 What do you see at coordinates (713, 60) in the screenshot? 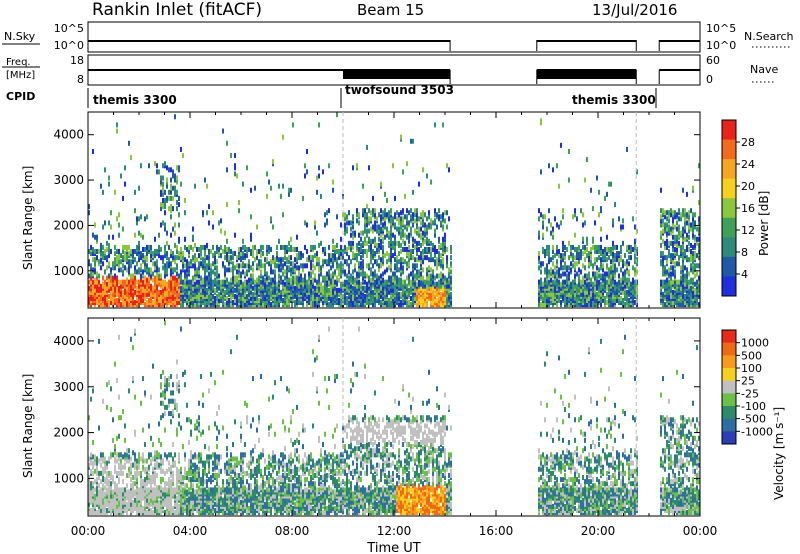
I see `nave-tick-top: 60` at bounding box center [713, 60].